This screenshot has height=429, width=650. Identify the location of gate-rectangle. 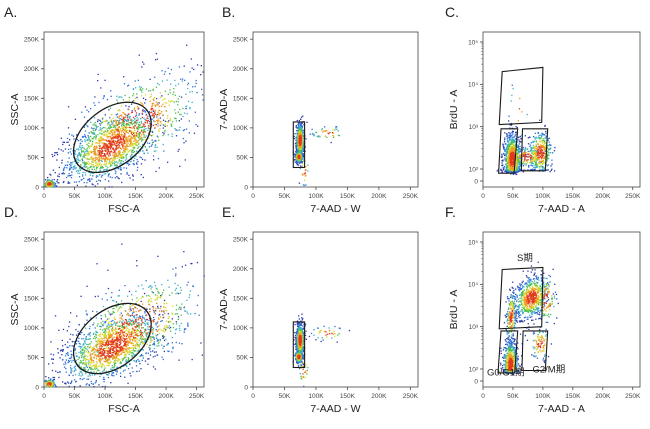
(299, 145).